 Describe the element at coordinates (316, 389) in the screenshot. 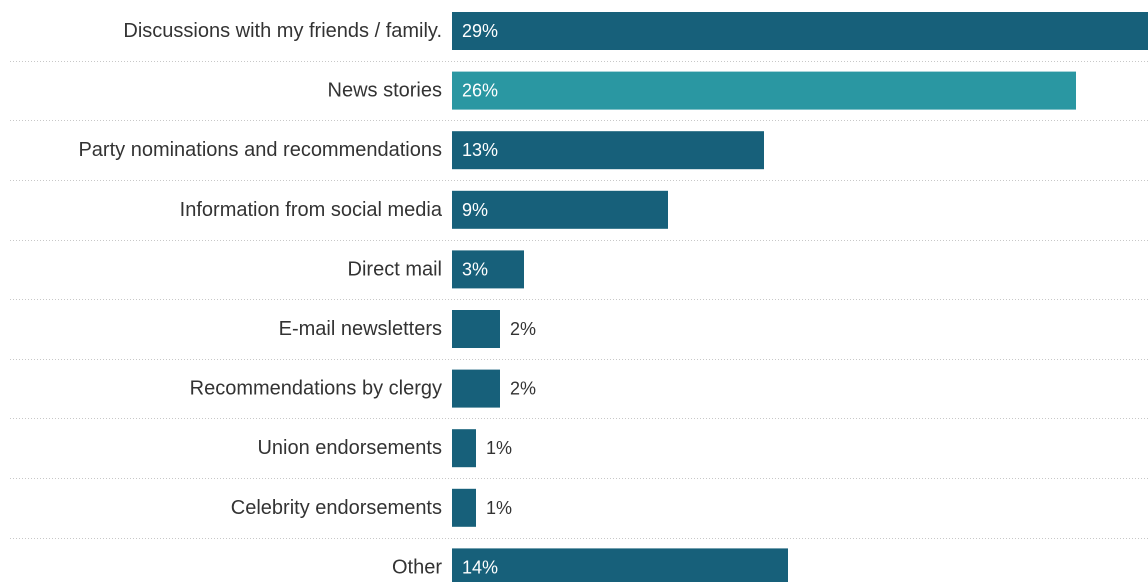

I see `category-label: Recommendations by clergy` at that location.